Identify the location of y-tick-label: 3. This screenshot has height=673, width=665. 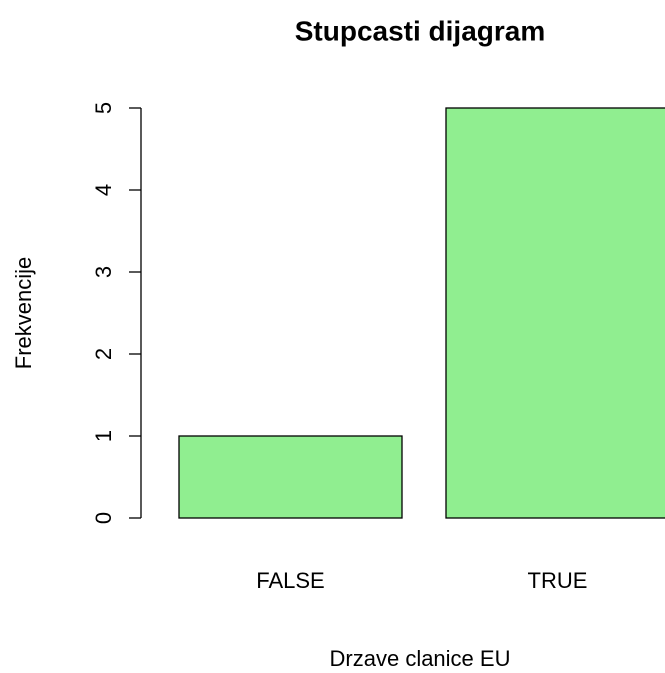
(103, 272).